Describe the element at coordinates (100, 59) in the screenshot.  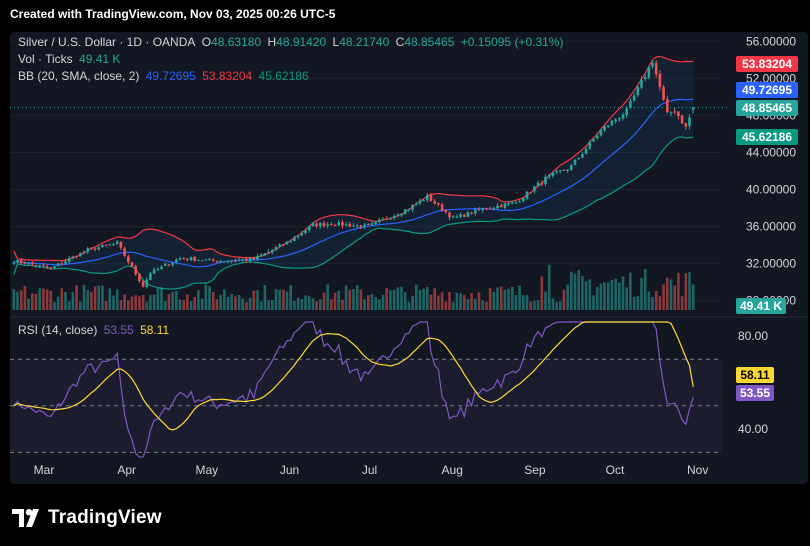
I see `legend-vol-value: 49.41 K` at that location.